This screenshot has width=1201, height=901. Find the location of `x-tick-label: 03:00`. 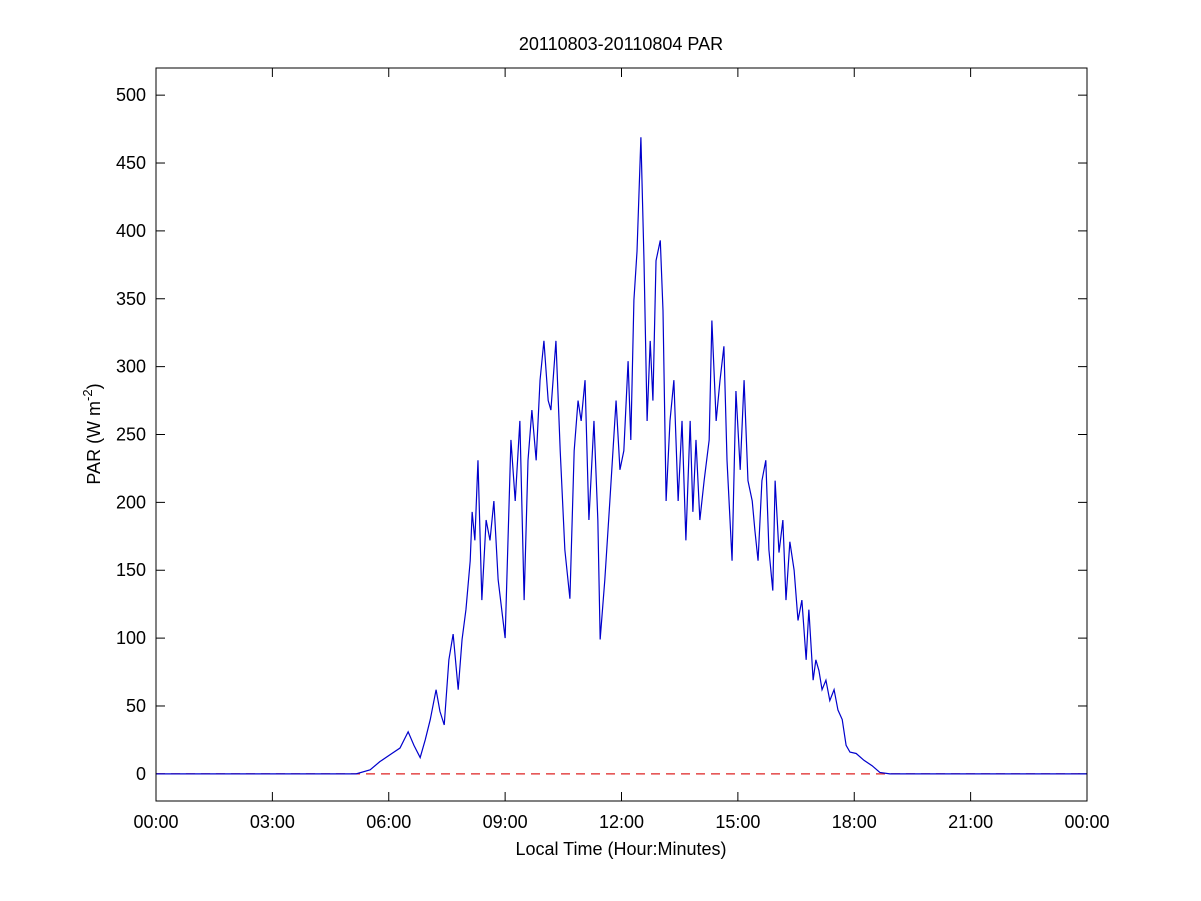

x-tick-label: 03:00 is located at coordinates (272, 822).